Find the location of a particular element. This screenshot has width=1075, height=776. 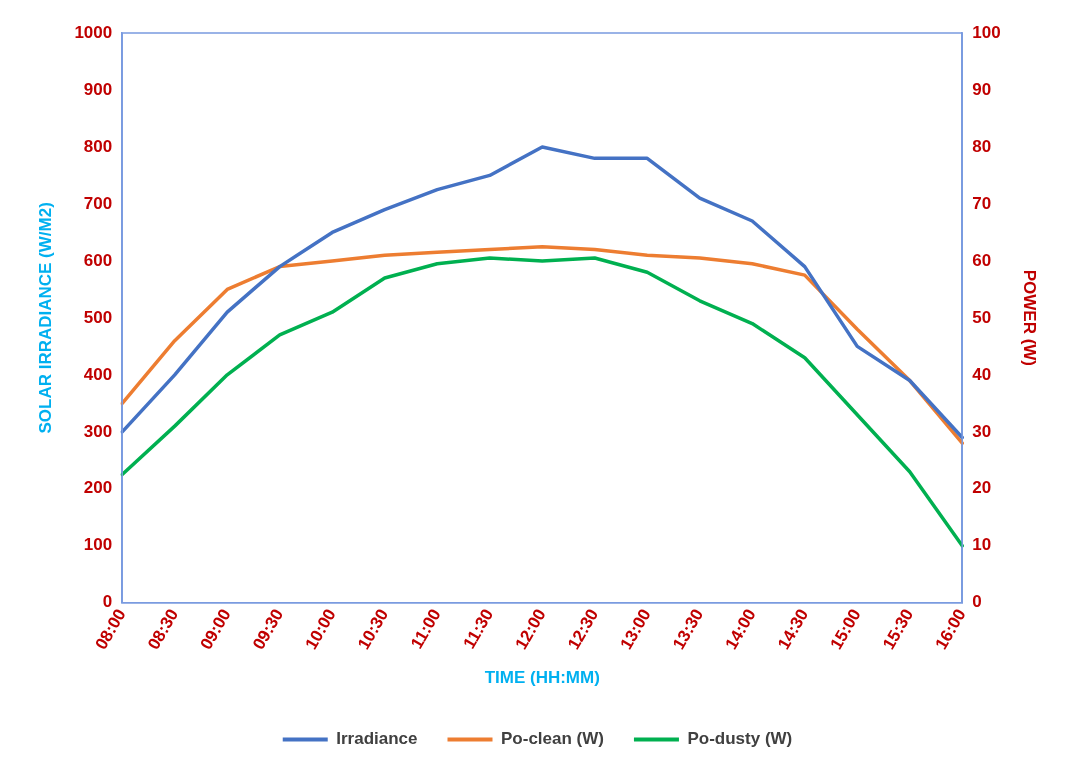

y2-tick-label: 10 is located at coordinates (982, 545).